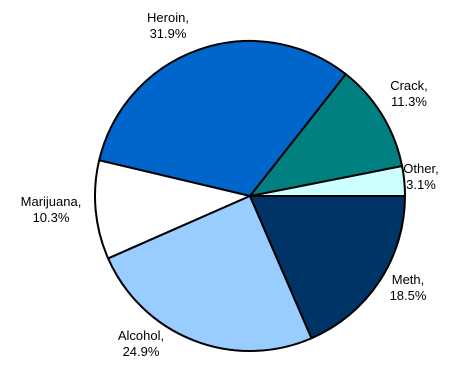  What do you see at coordinates (421, 184) in the screenshot?
I see `slice-label-value: 3.1%` at bounding box center [421, 184].